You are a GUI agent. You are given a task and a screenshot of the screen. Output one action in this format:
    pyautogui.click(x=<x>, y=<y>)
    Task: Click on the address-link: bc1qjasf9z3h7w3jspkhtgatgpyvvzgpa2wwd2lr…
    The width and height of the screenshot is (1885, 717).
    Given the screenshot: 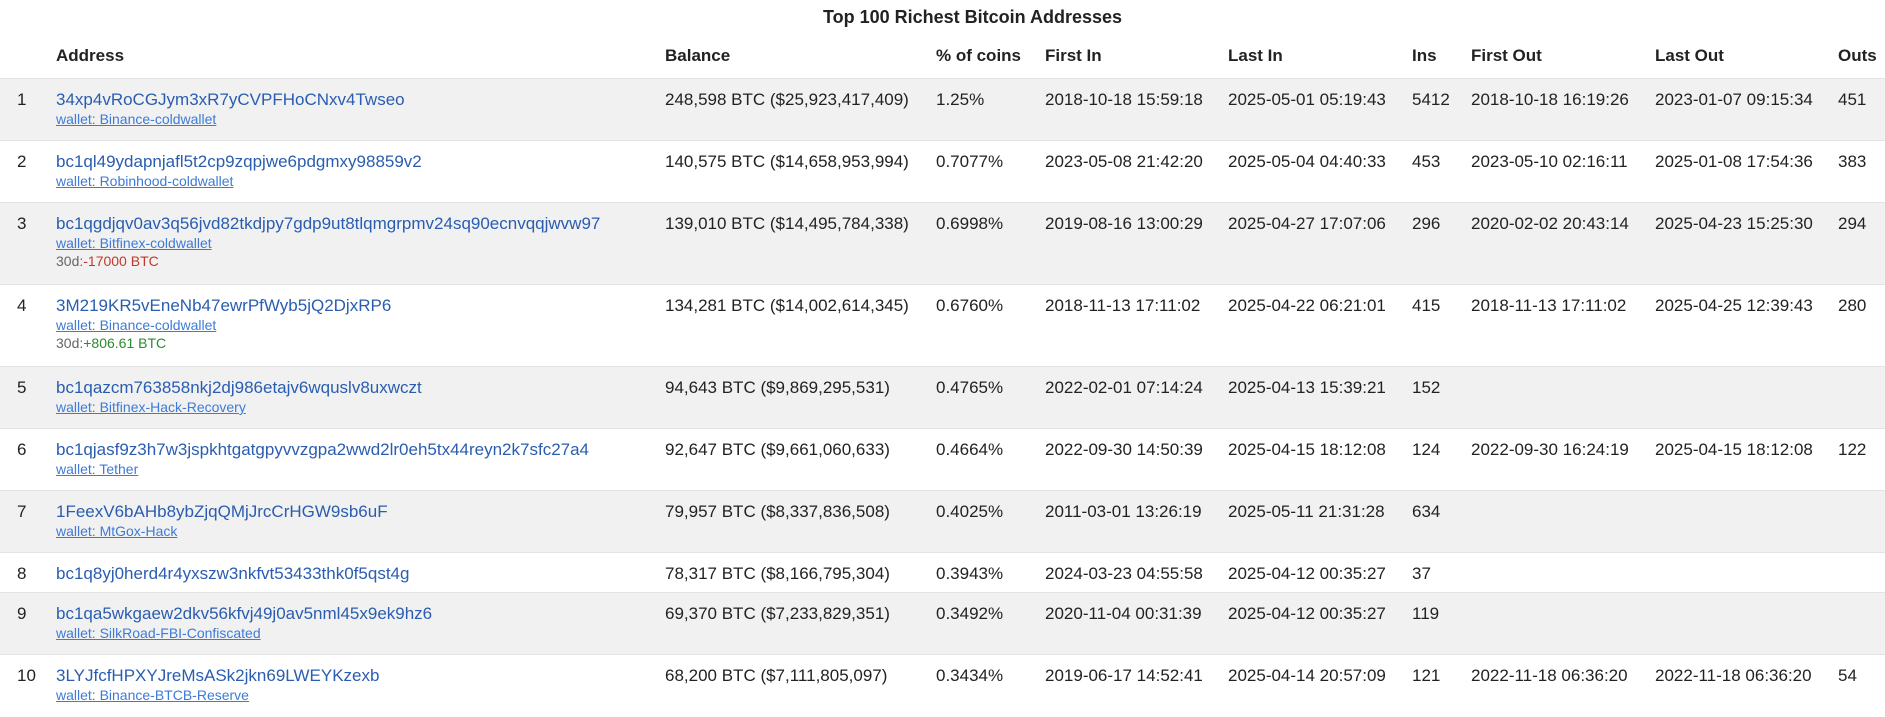 What is the action you would take?
    pyautogui.click(x=323, y=449)
    